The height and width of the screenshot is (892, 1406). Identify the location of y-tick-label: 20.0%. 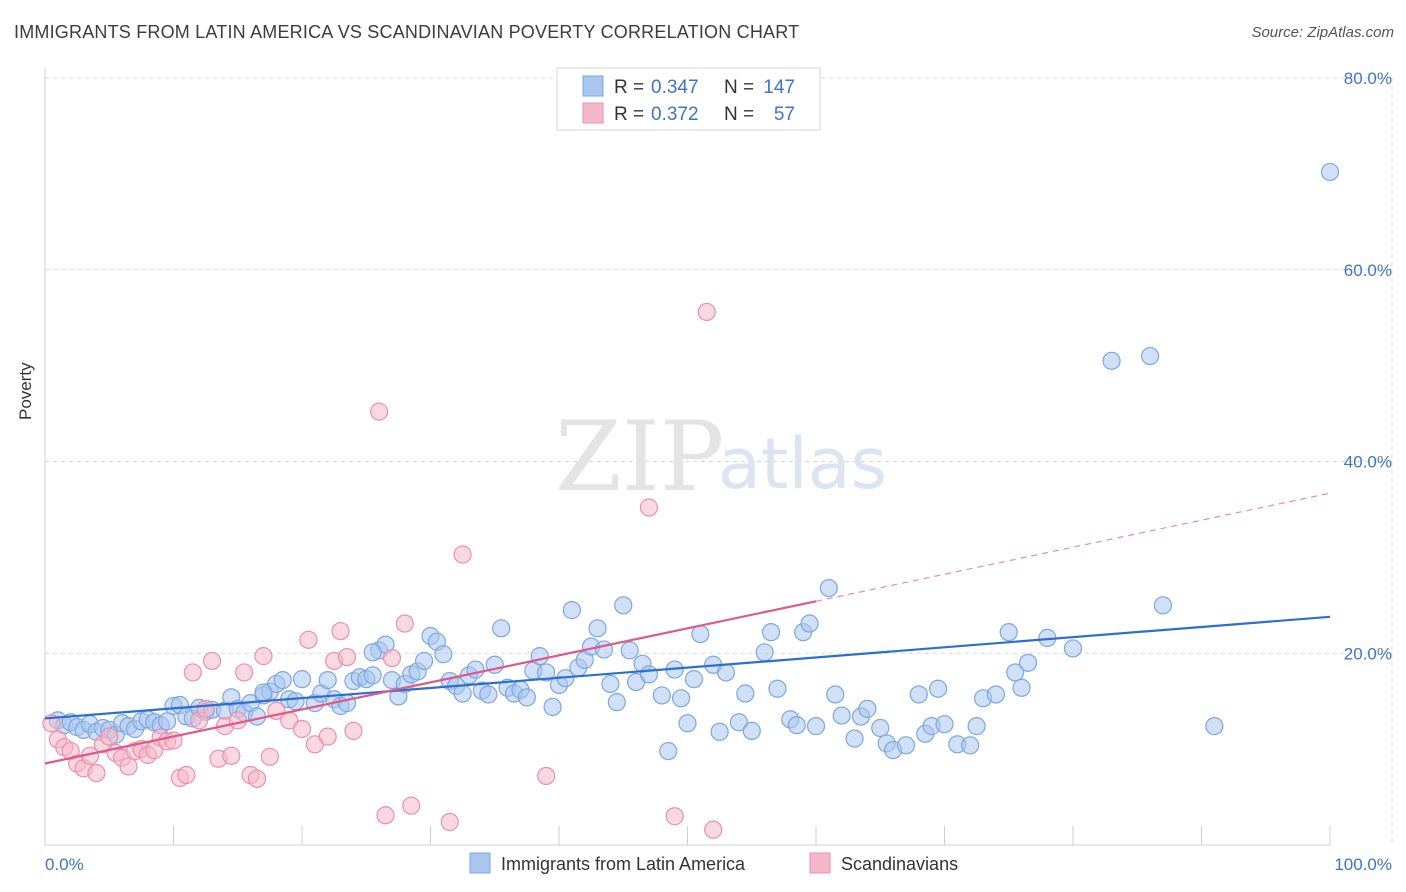
(1368, 653).